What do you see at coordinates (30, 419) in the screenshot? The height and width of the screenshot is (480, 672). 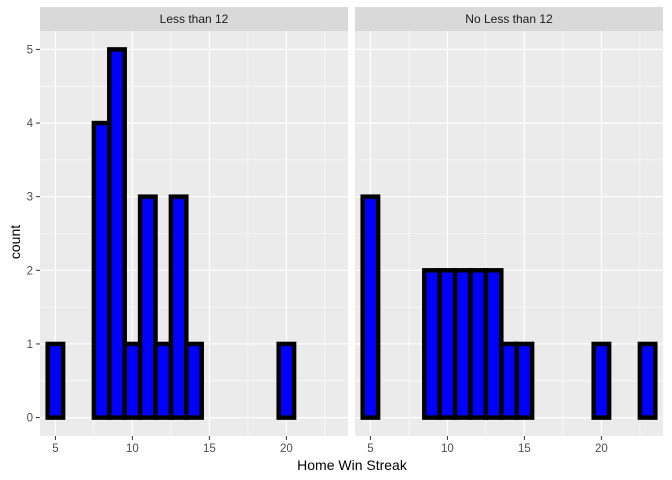 I see `y-tick-label: 0` at bounding box center [30, 419].